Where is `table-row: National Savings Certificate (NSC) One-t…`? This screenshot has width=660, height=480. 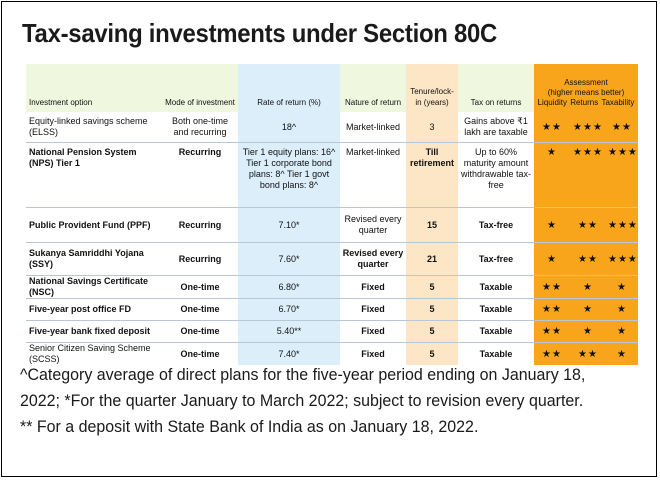
table-row: National Savings Certificate (NSC) One-t… is located at coordinates (332, 287).